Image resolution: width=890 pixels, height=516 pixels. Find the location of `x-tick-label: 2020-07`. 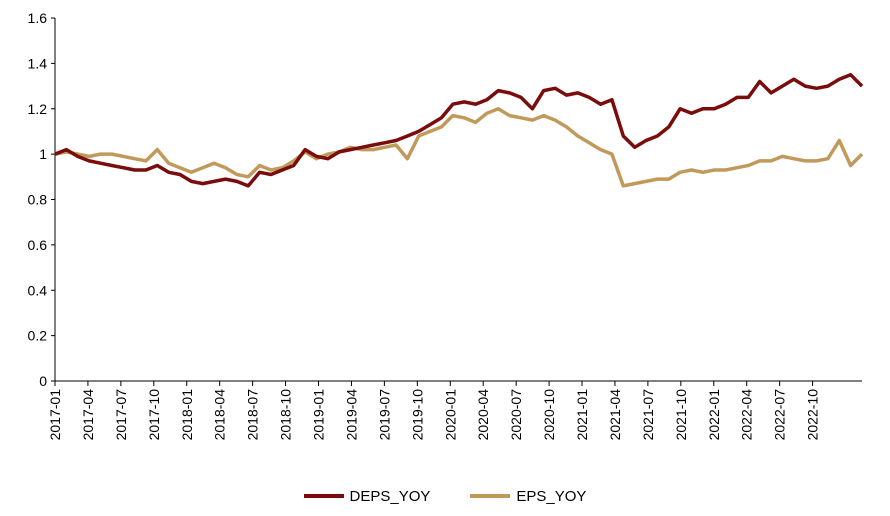

x-tick-label: 2020-07 is located at coordinates (516, 415).